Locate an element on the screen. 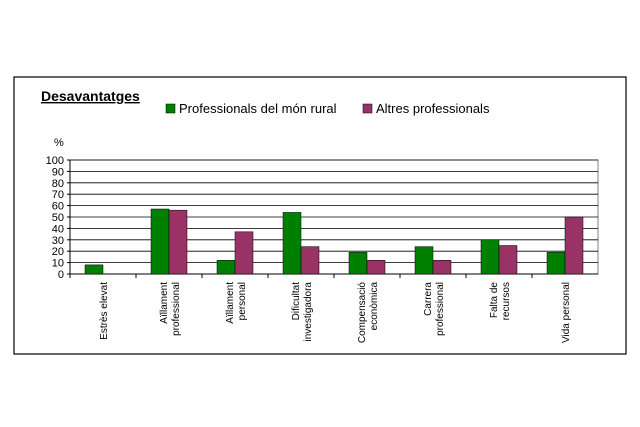 Image resolution: width=640 pixels, height=427 pixels. x-tick-label: investigadora is located at coordinates (308, 312).